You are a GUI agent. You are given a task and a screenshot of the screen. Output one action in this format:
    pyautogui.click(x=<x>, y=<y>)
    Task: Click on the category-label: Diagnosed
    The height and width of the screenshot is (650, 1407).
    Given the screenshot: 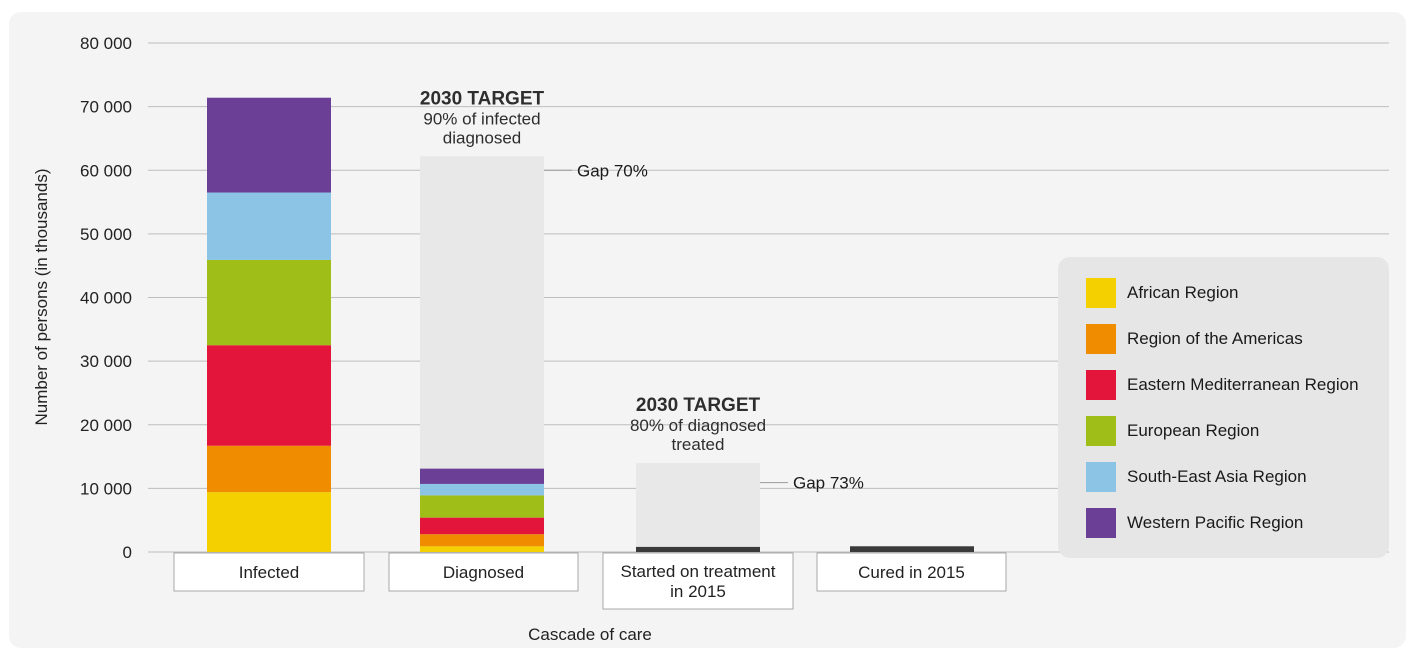 What is the action you would take?
    pyautogui.click(x=483, y=572)
    